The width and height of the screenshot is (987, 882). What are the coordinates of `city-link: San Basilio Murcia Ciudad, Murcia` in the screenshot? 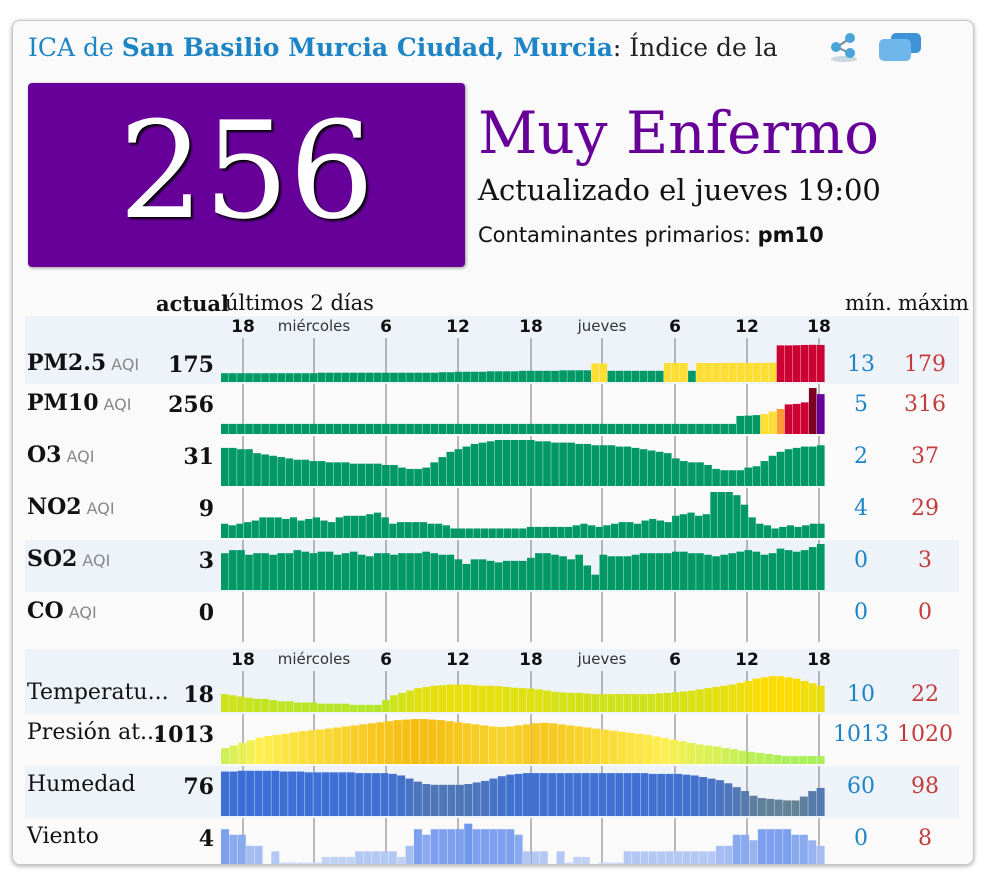 It's located at (367, 47).